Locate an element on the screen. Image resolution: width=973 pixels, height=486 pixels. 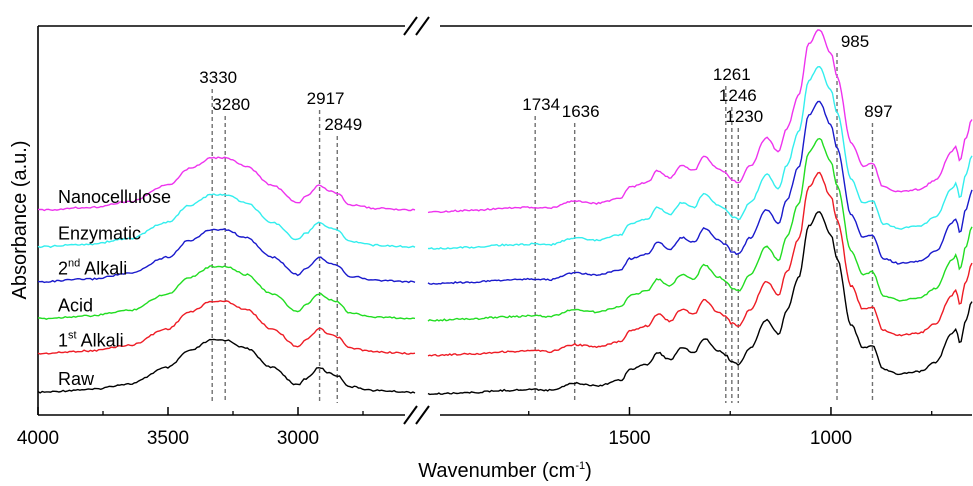
peak-label: 2849 is located at coordinates (343, 124).